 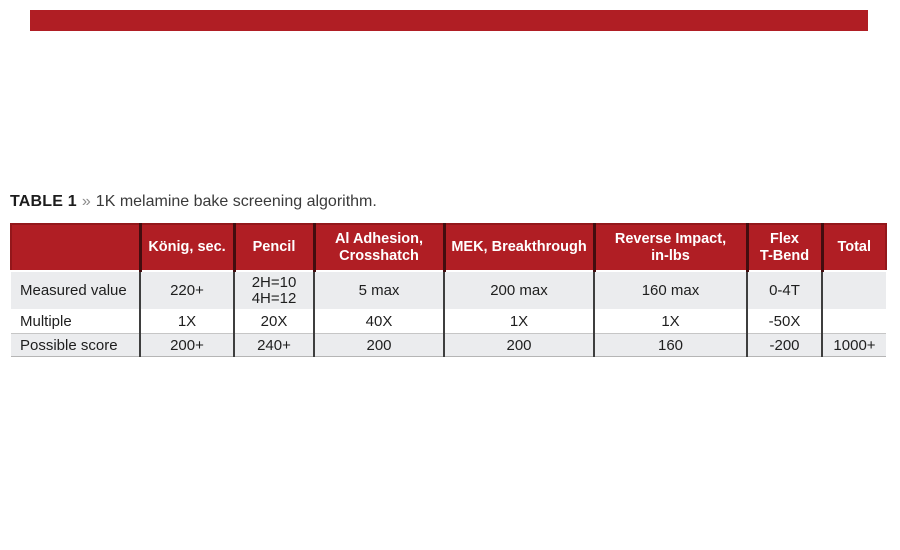 What do you see at coordinates (783, 247) in the screenshot?
I see `col-header-flex-t-bend: Flex T-Bend` at bounding box center [783, 247].